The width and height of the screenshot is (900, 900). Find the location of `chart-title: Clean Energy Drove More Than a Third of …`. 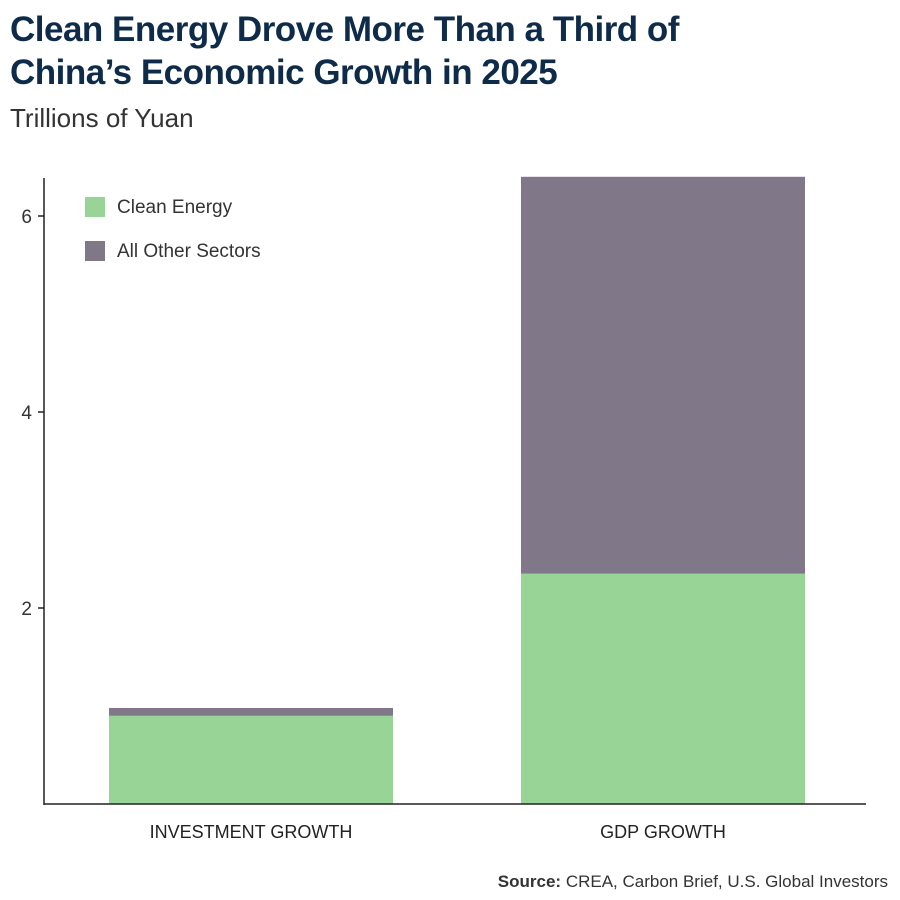

chart-title: Clean Energy Drove More Than a Third of … is located at coordinates (450, 51).